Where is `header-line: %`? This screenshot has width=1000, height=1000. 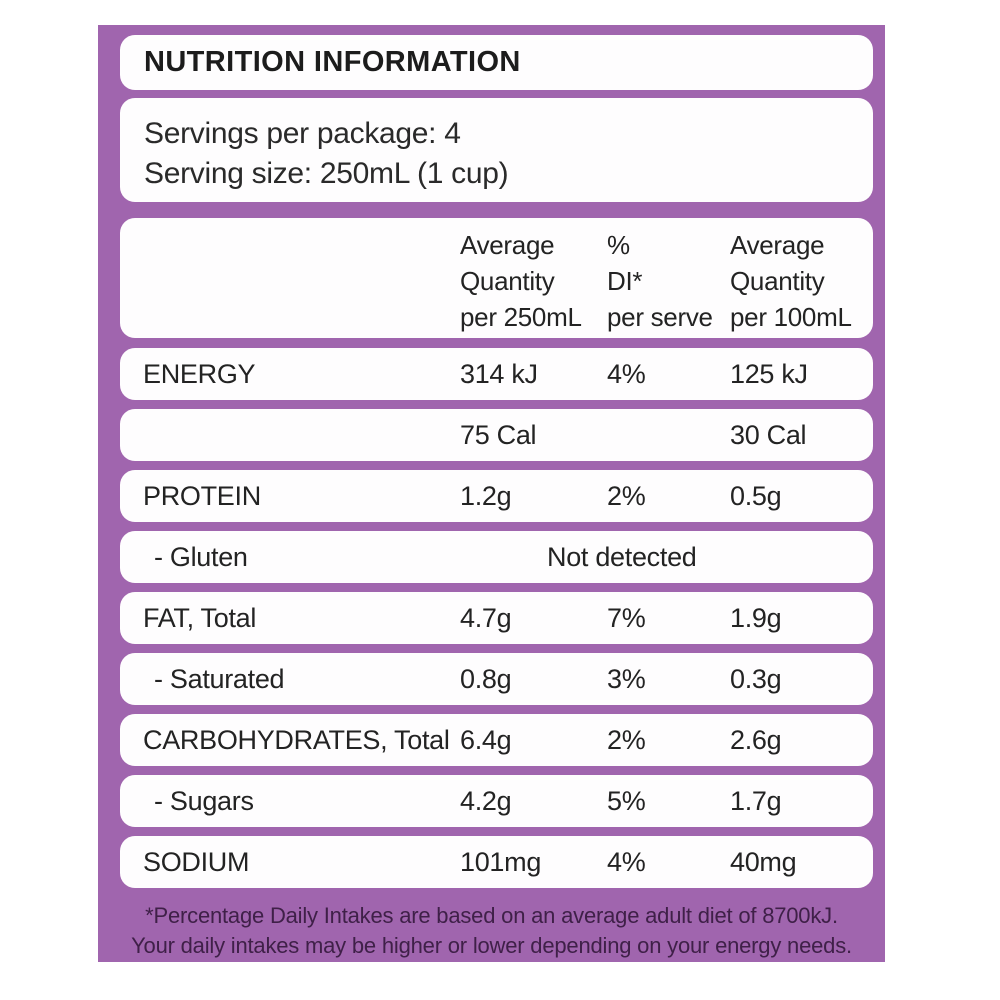 header-line: % is located at coordinates (618, 245).